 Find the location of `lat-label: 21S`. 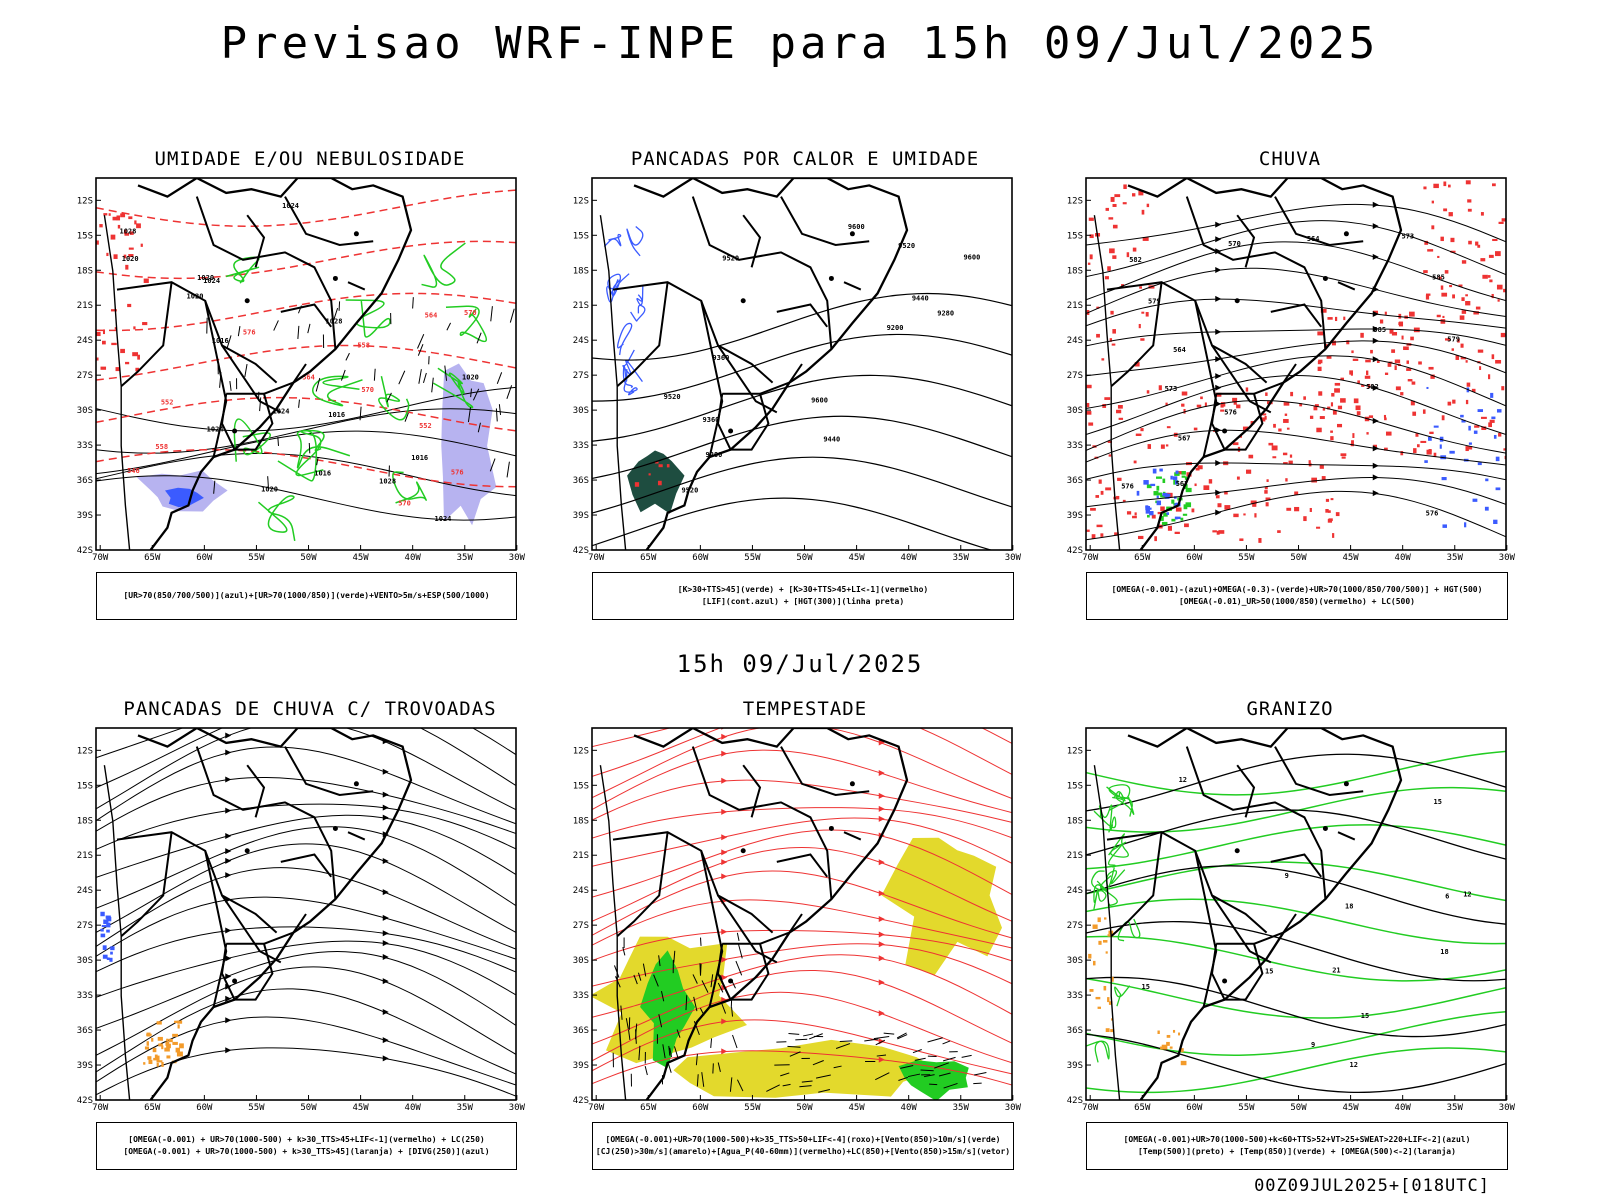

lat-label: 21S is located at coordinates (85, 306).